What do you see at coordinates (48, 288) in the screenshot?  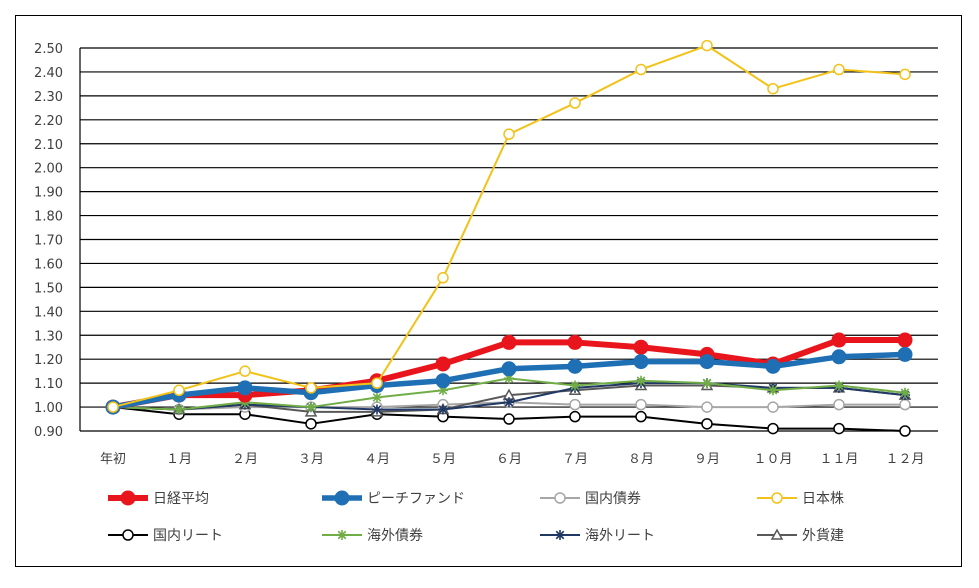 I see `y-tick-label: 1.50` at bounding box center [48, 288].